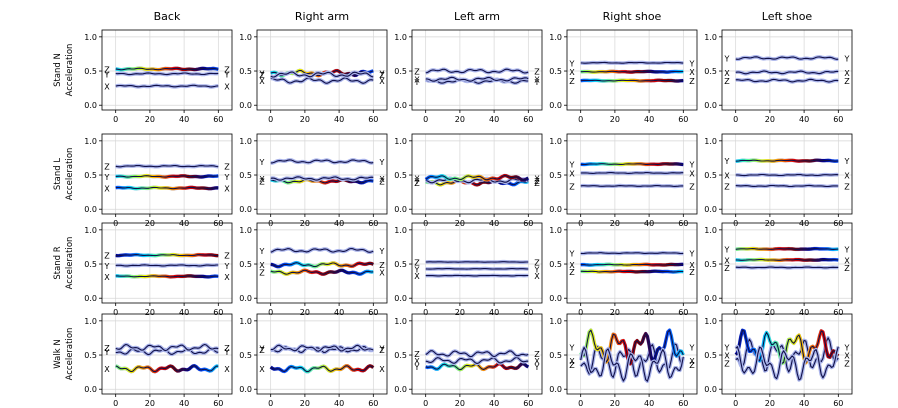  I want to click on row-label-stand-r: Stand R, so click(58, 262).